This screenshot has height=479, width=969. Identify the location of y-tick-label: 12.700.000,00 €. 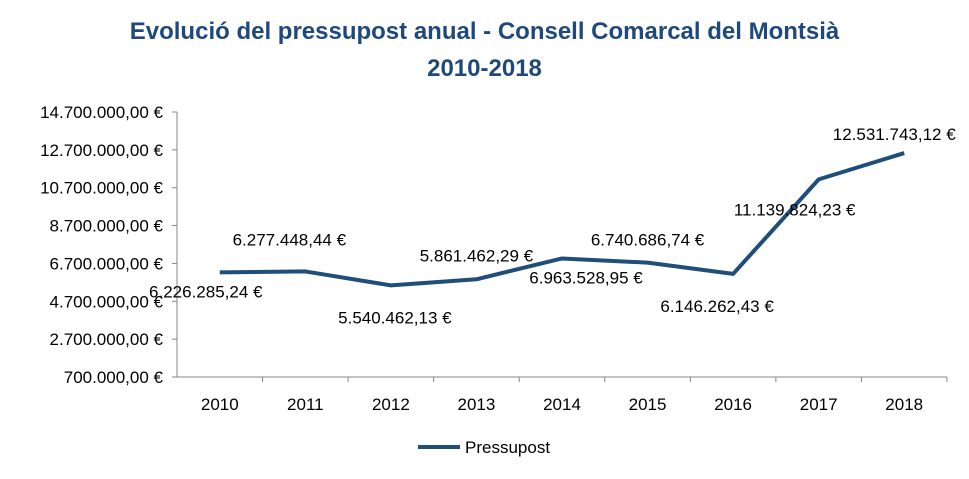
(101, 150).